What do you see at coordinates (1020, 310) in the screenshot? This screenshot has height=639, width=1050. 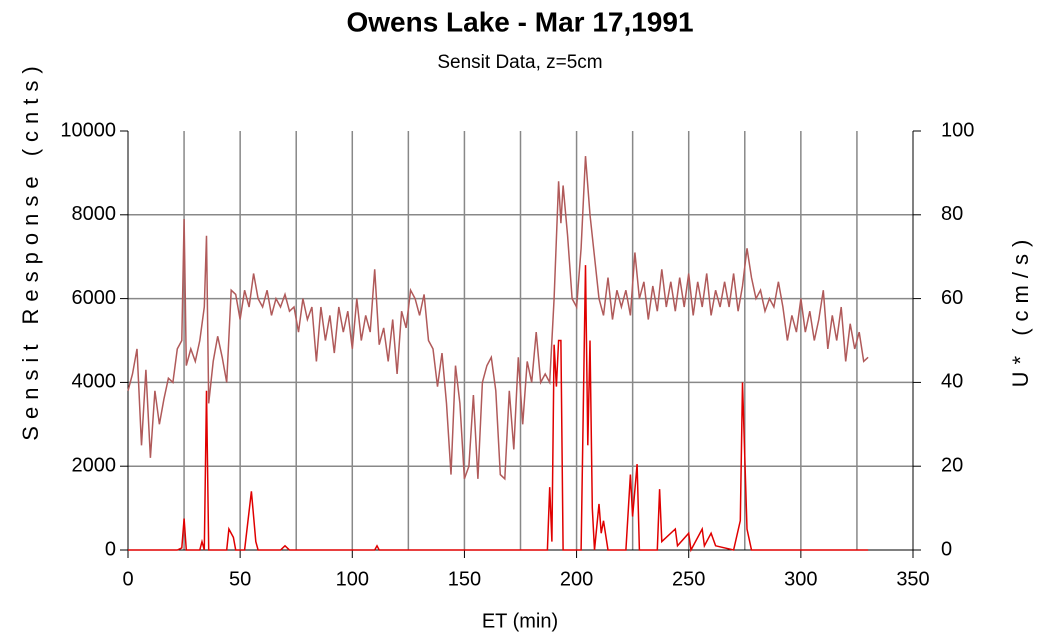 I see `y2-axis-label: U* (cm/s)` at bounding box center [1020, 310].